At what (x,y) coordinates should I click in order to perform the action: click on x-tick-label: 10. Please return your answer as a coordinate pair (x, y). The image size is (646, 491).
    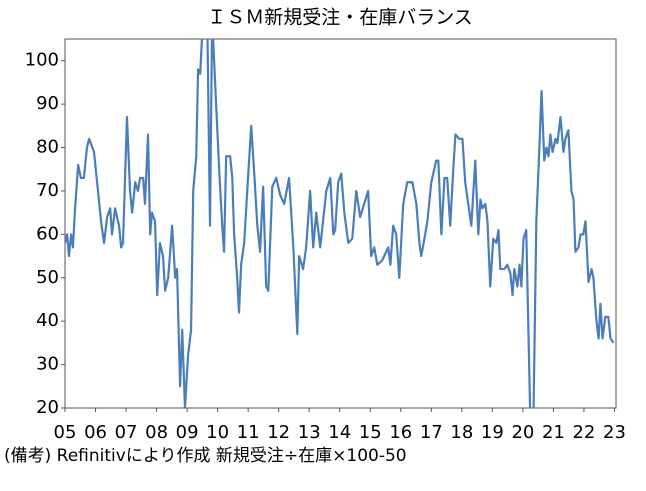
    Looking at the image, I should click on (217, 432).